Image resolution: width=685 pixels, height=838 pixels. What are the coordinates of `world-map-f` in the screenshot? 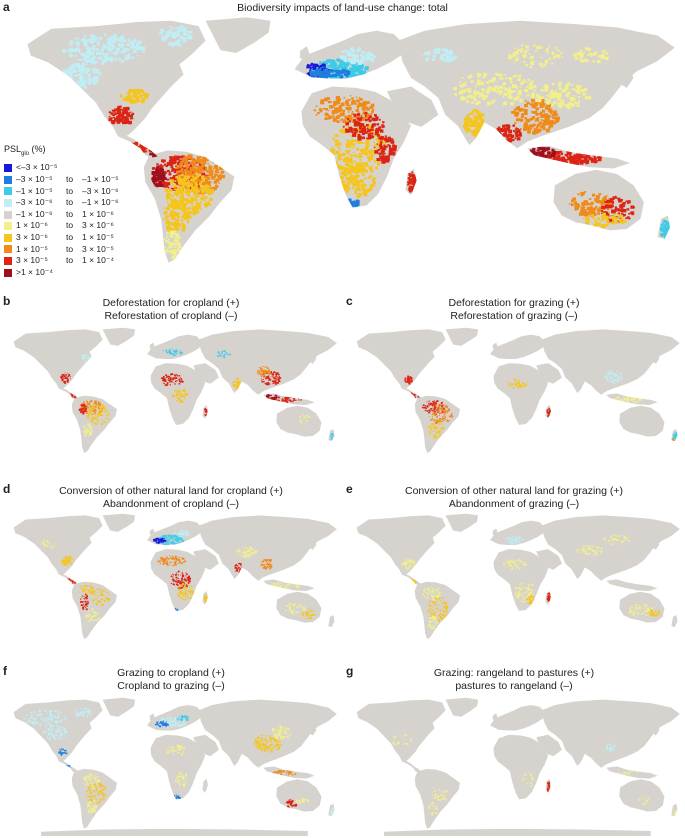 It's located at (175, 766).